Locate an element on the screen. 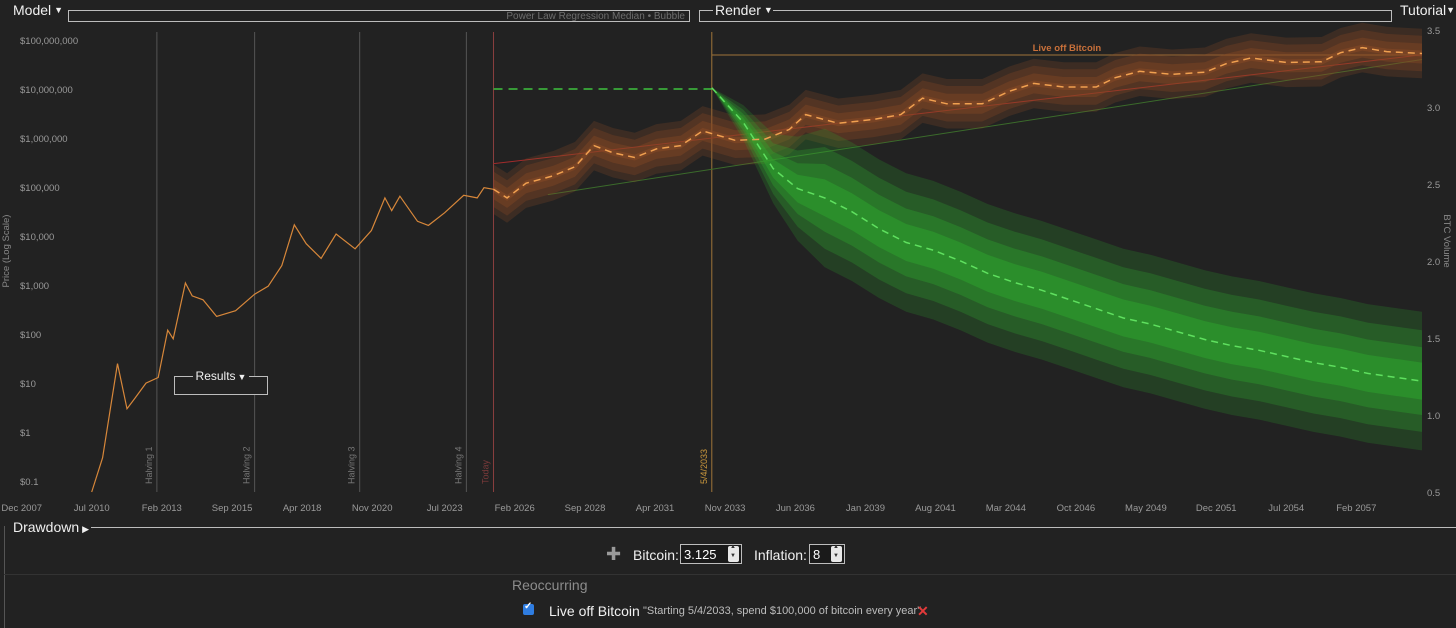  x-tick-label: Apr 2018 is located at coordinates (302, 508).